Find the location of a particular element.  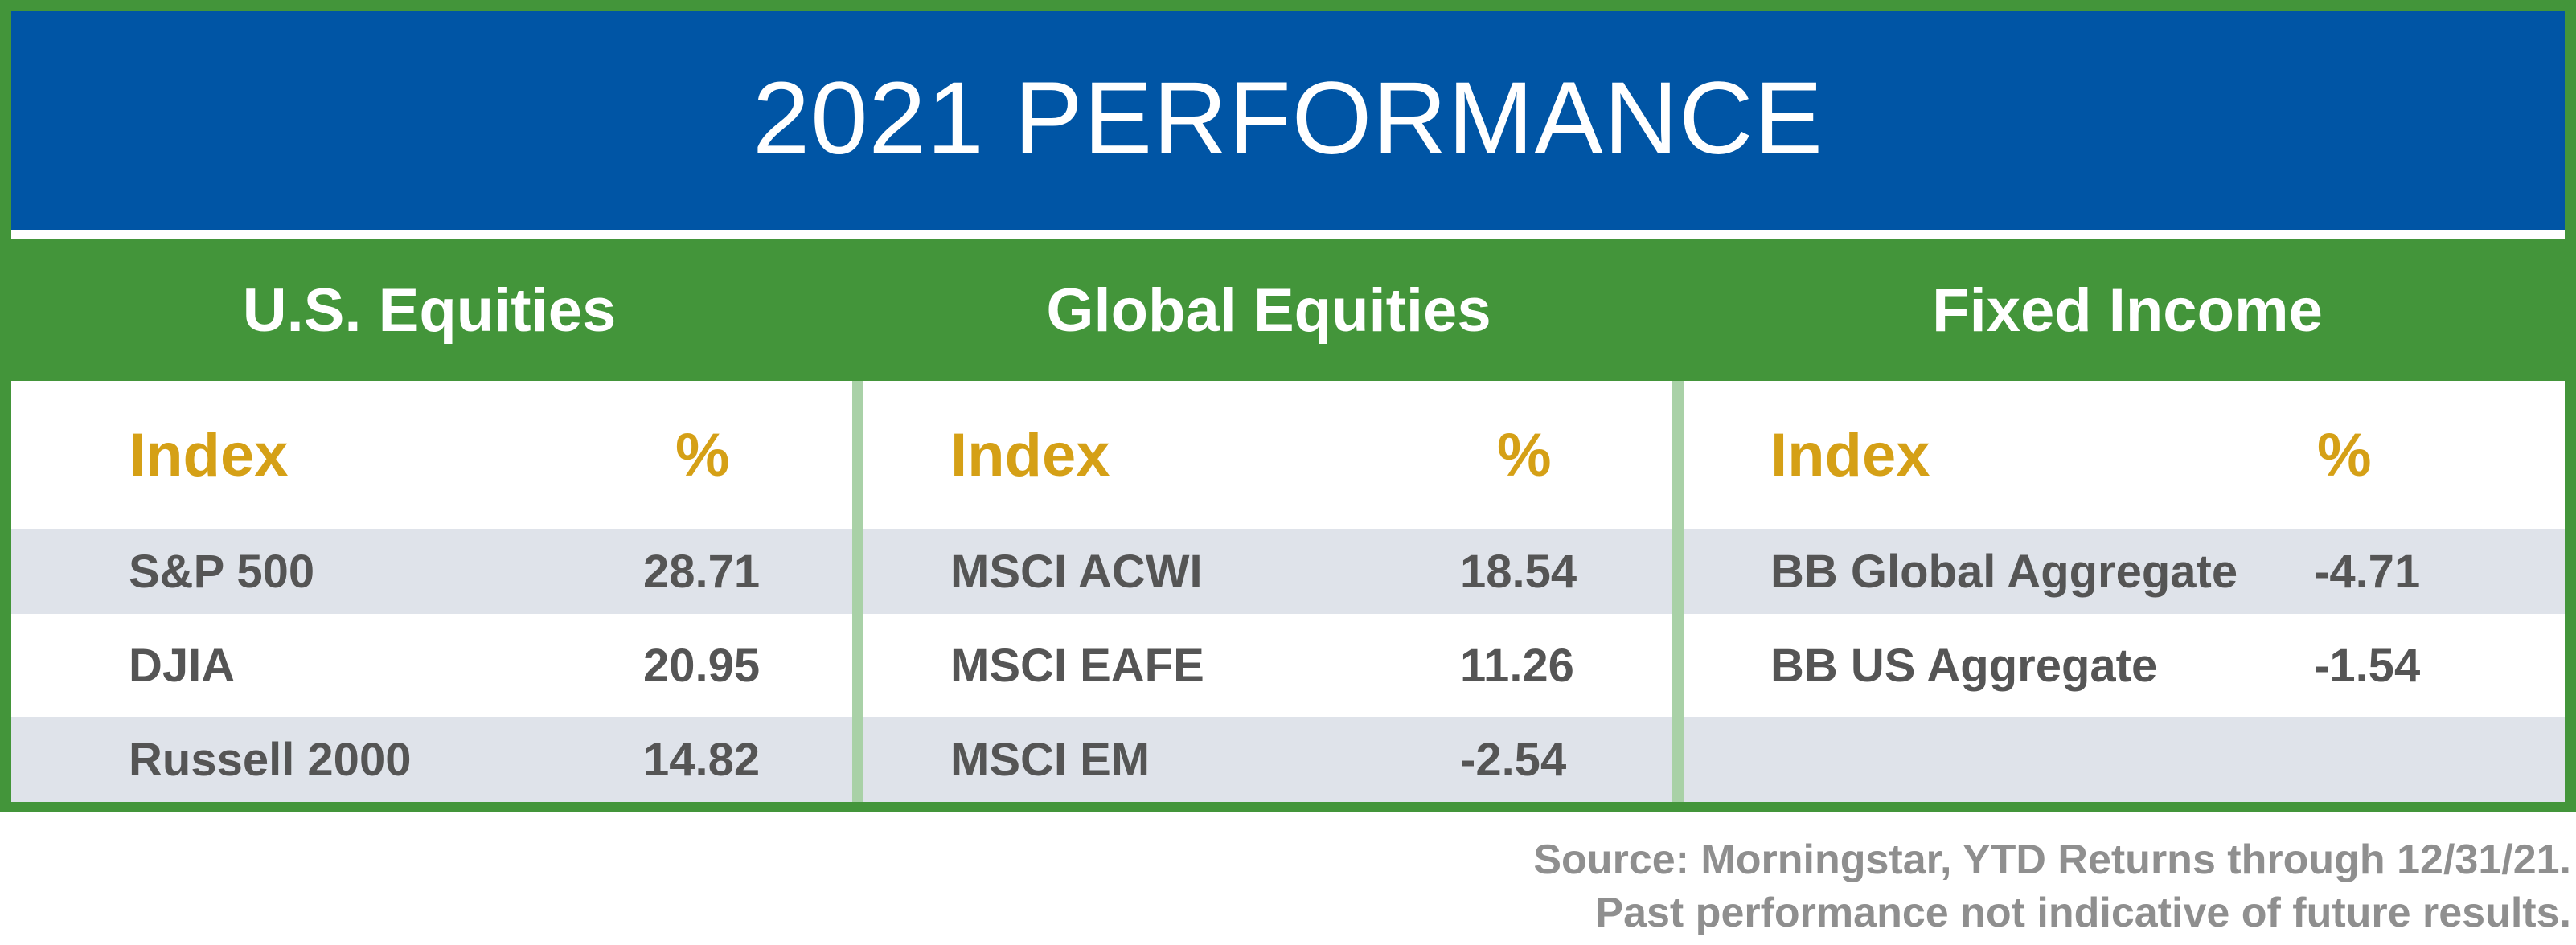

column-heading-us-equities: U.S. Equities is located at coordinates (430, 311).